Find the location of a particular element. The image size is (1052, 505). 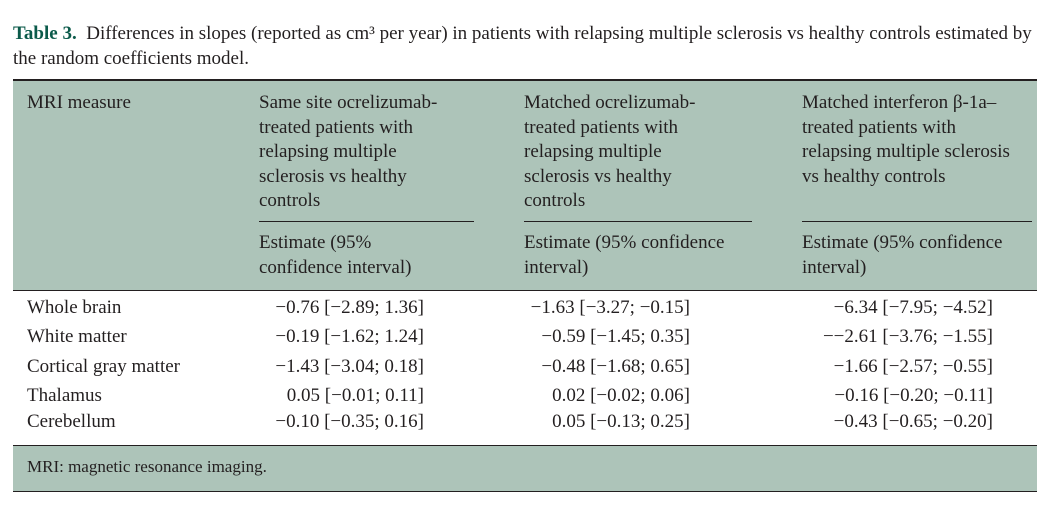

cell-matched-ocrelizumab: −0.59 [−1.45; 0.35] is located at coordinates (615, 336).